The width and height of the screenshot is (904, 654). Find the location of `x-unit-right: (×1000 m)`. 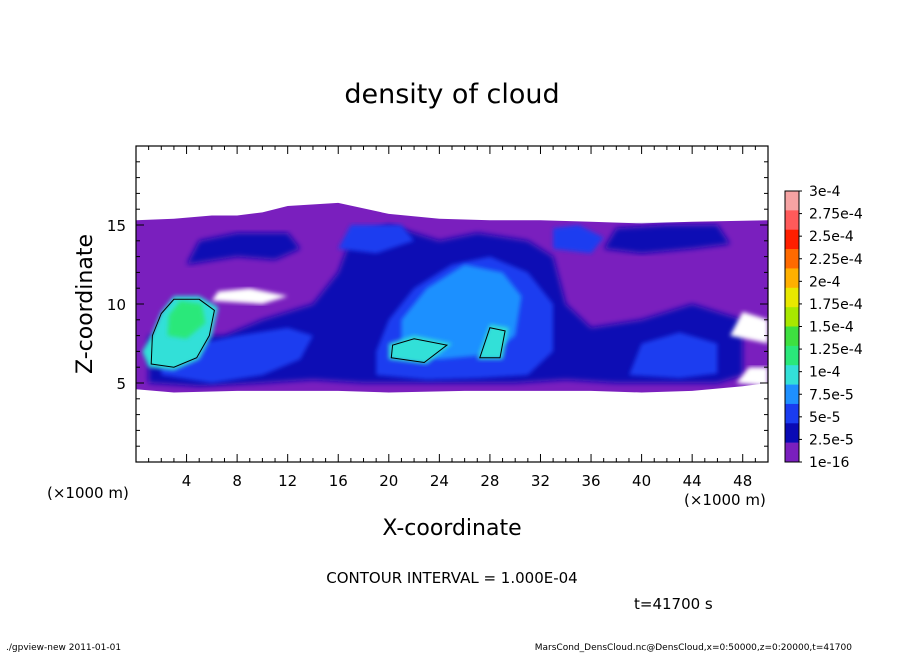

x-unit-right: (×1000 m) is located at coordinates (725, 500).